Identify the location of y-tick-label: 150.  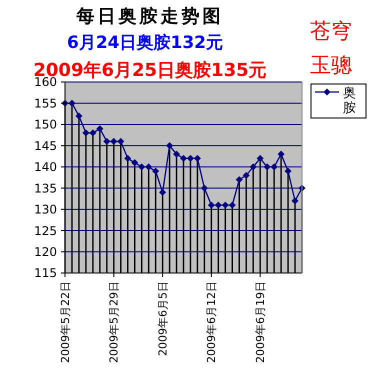
(45, 125).